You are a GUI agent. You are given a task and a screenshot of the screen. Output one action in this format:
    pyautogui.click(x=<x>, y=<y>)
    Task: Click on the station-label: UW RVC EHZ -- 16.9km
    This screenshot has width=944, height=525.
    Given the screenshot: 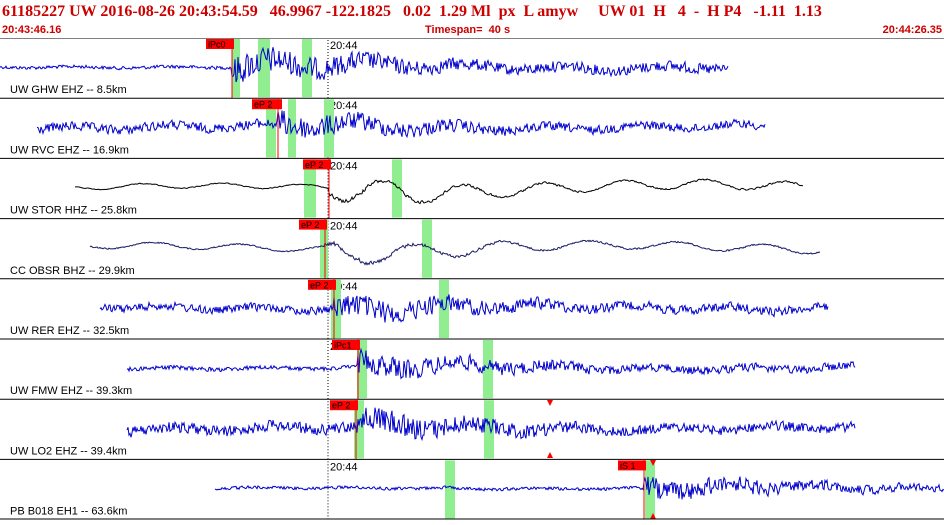 What is the action you would take?
    pyautogui.click(x=69, y=150)
    